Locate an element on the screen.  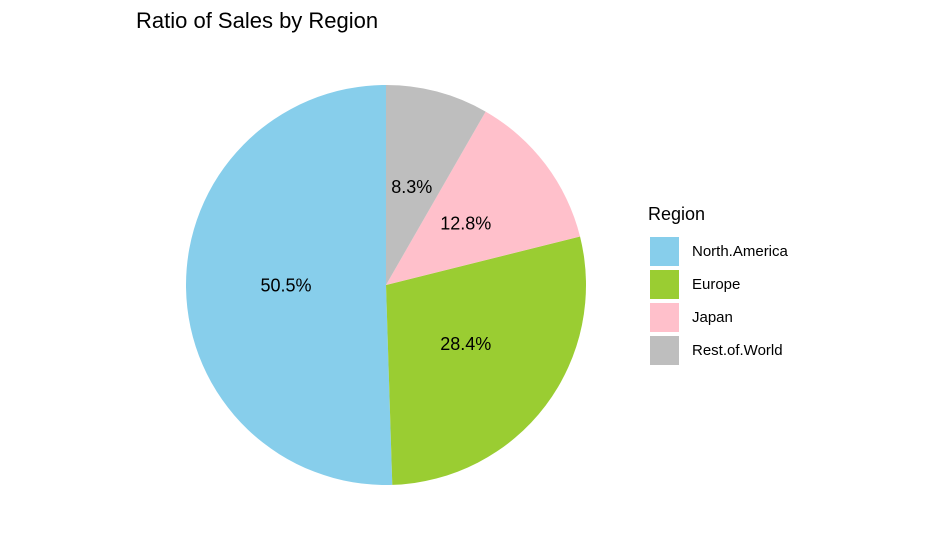
slice-label: 8.3% is located at coordinates (411, 187).